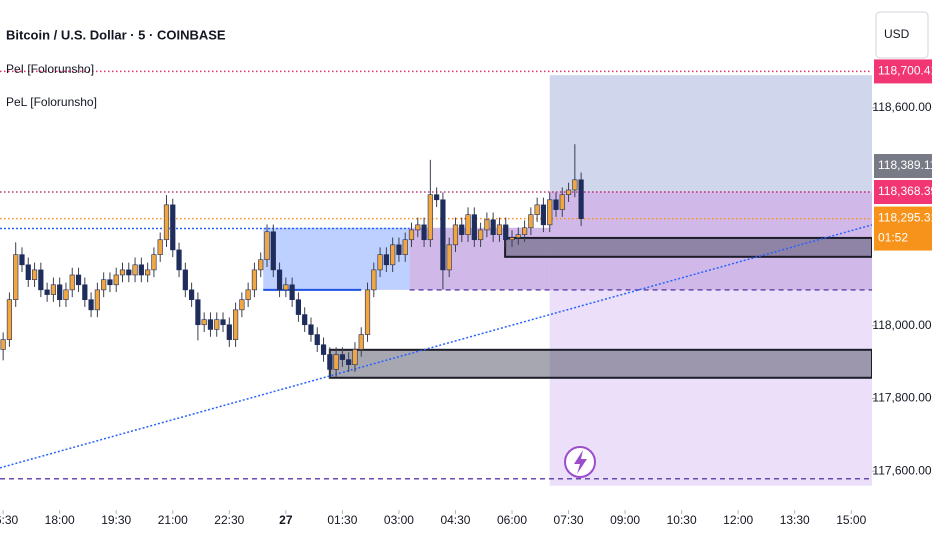 This screenshot has height=550, width=932. Describe the element at coordinates (9, 520) in the screenshot. I see `x-tick-label: 16:30` at that location.